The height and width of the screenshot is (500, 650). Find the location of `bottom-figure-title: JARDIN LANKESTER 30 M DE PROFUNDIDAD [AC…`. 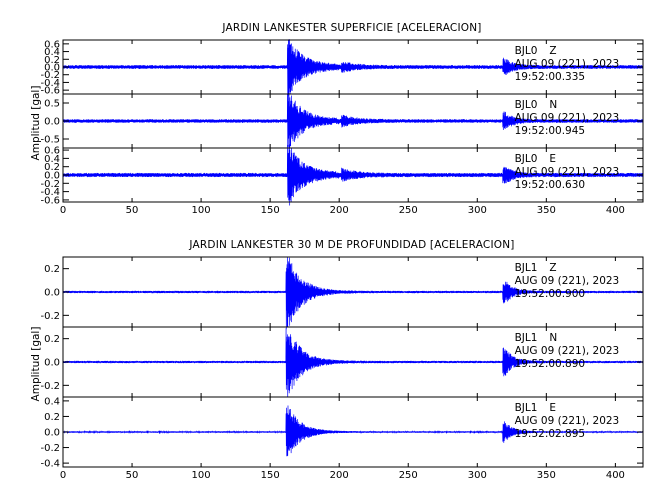

bottom-figure-title: JARDIN LANKESTER 30 M DE PROFUNDIDAD [AC… is located at coordinates (351, 245).